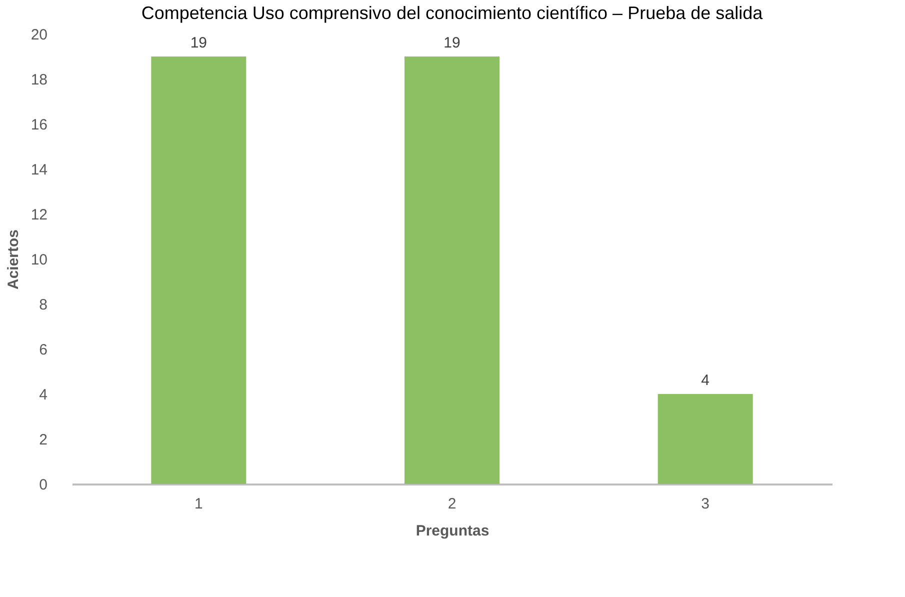 This screenshot has width=905, height=597. Describe the element at coordinates (198, 504) in the screenshot. I see `x-tick-label: 1` at that location.